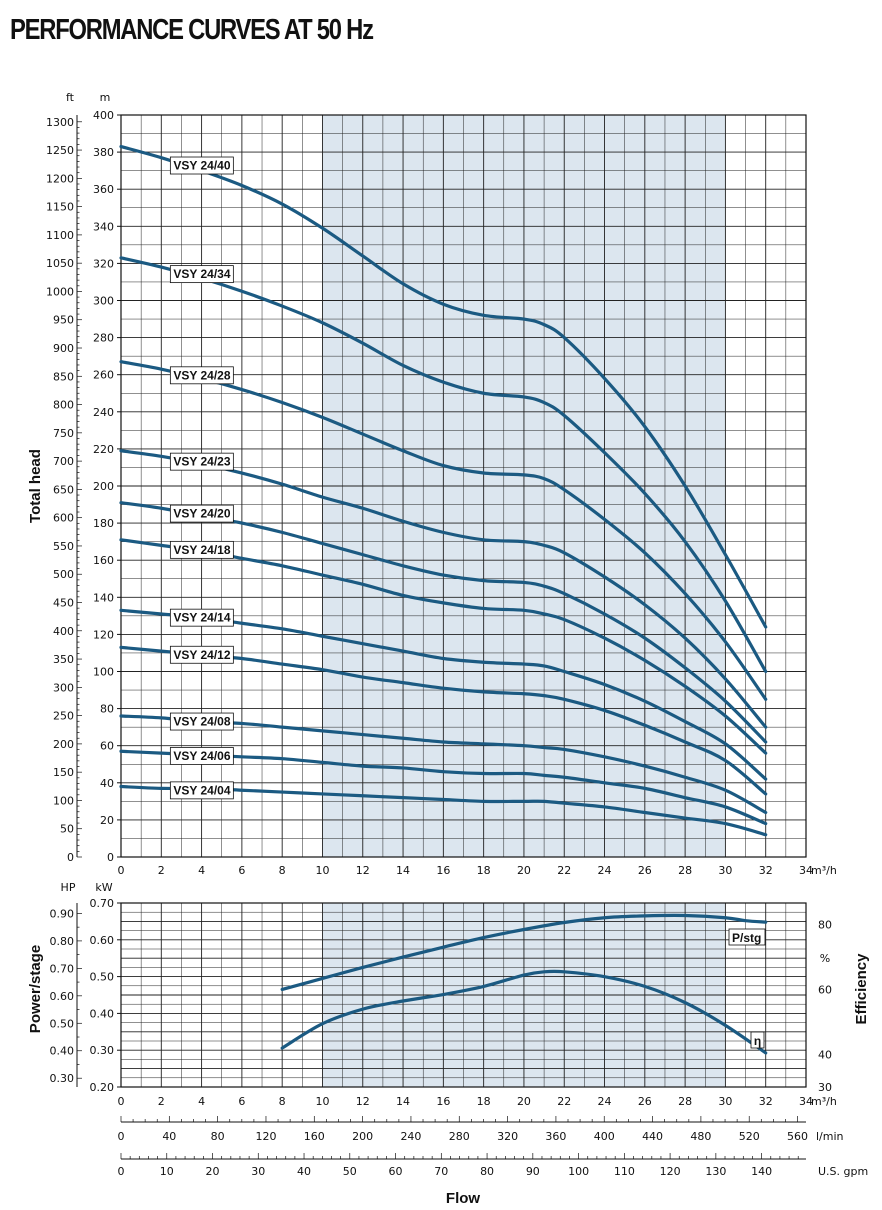 The height and width of the screenshot is (1210, 882). I want to click on head-ft-tick-label: 250, so click(63, 716).